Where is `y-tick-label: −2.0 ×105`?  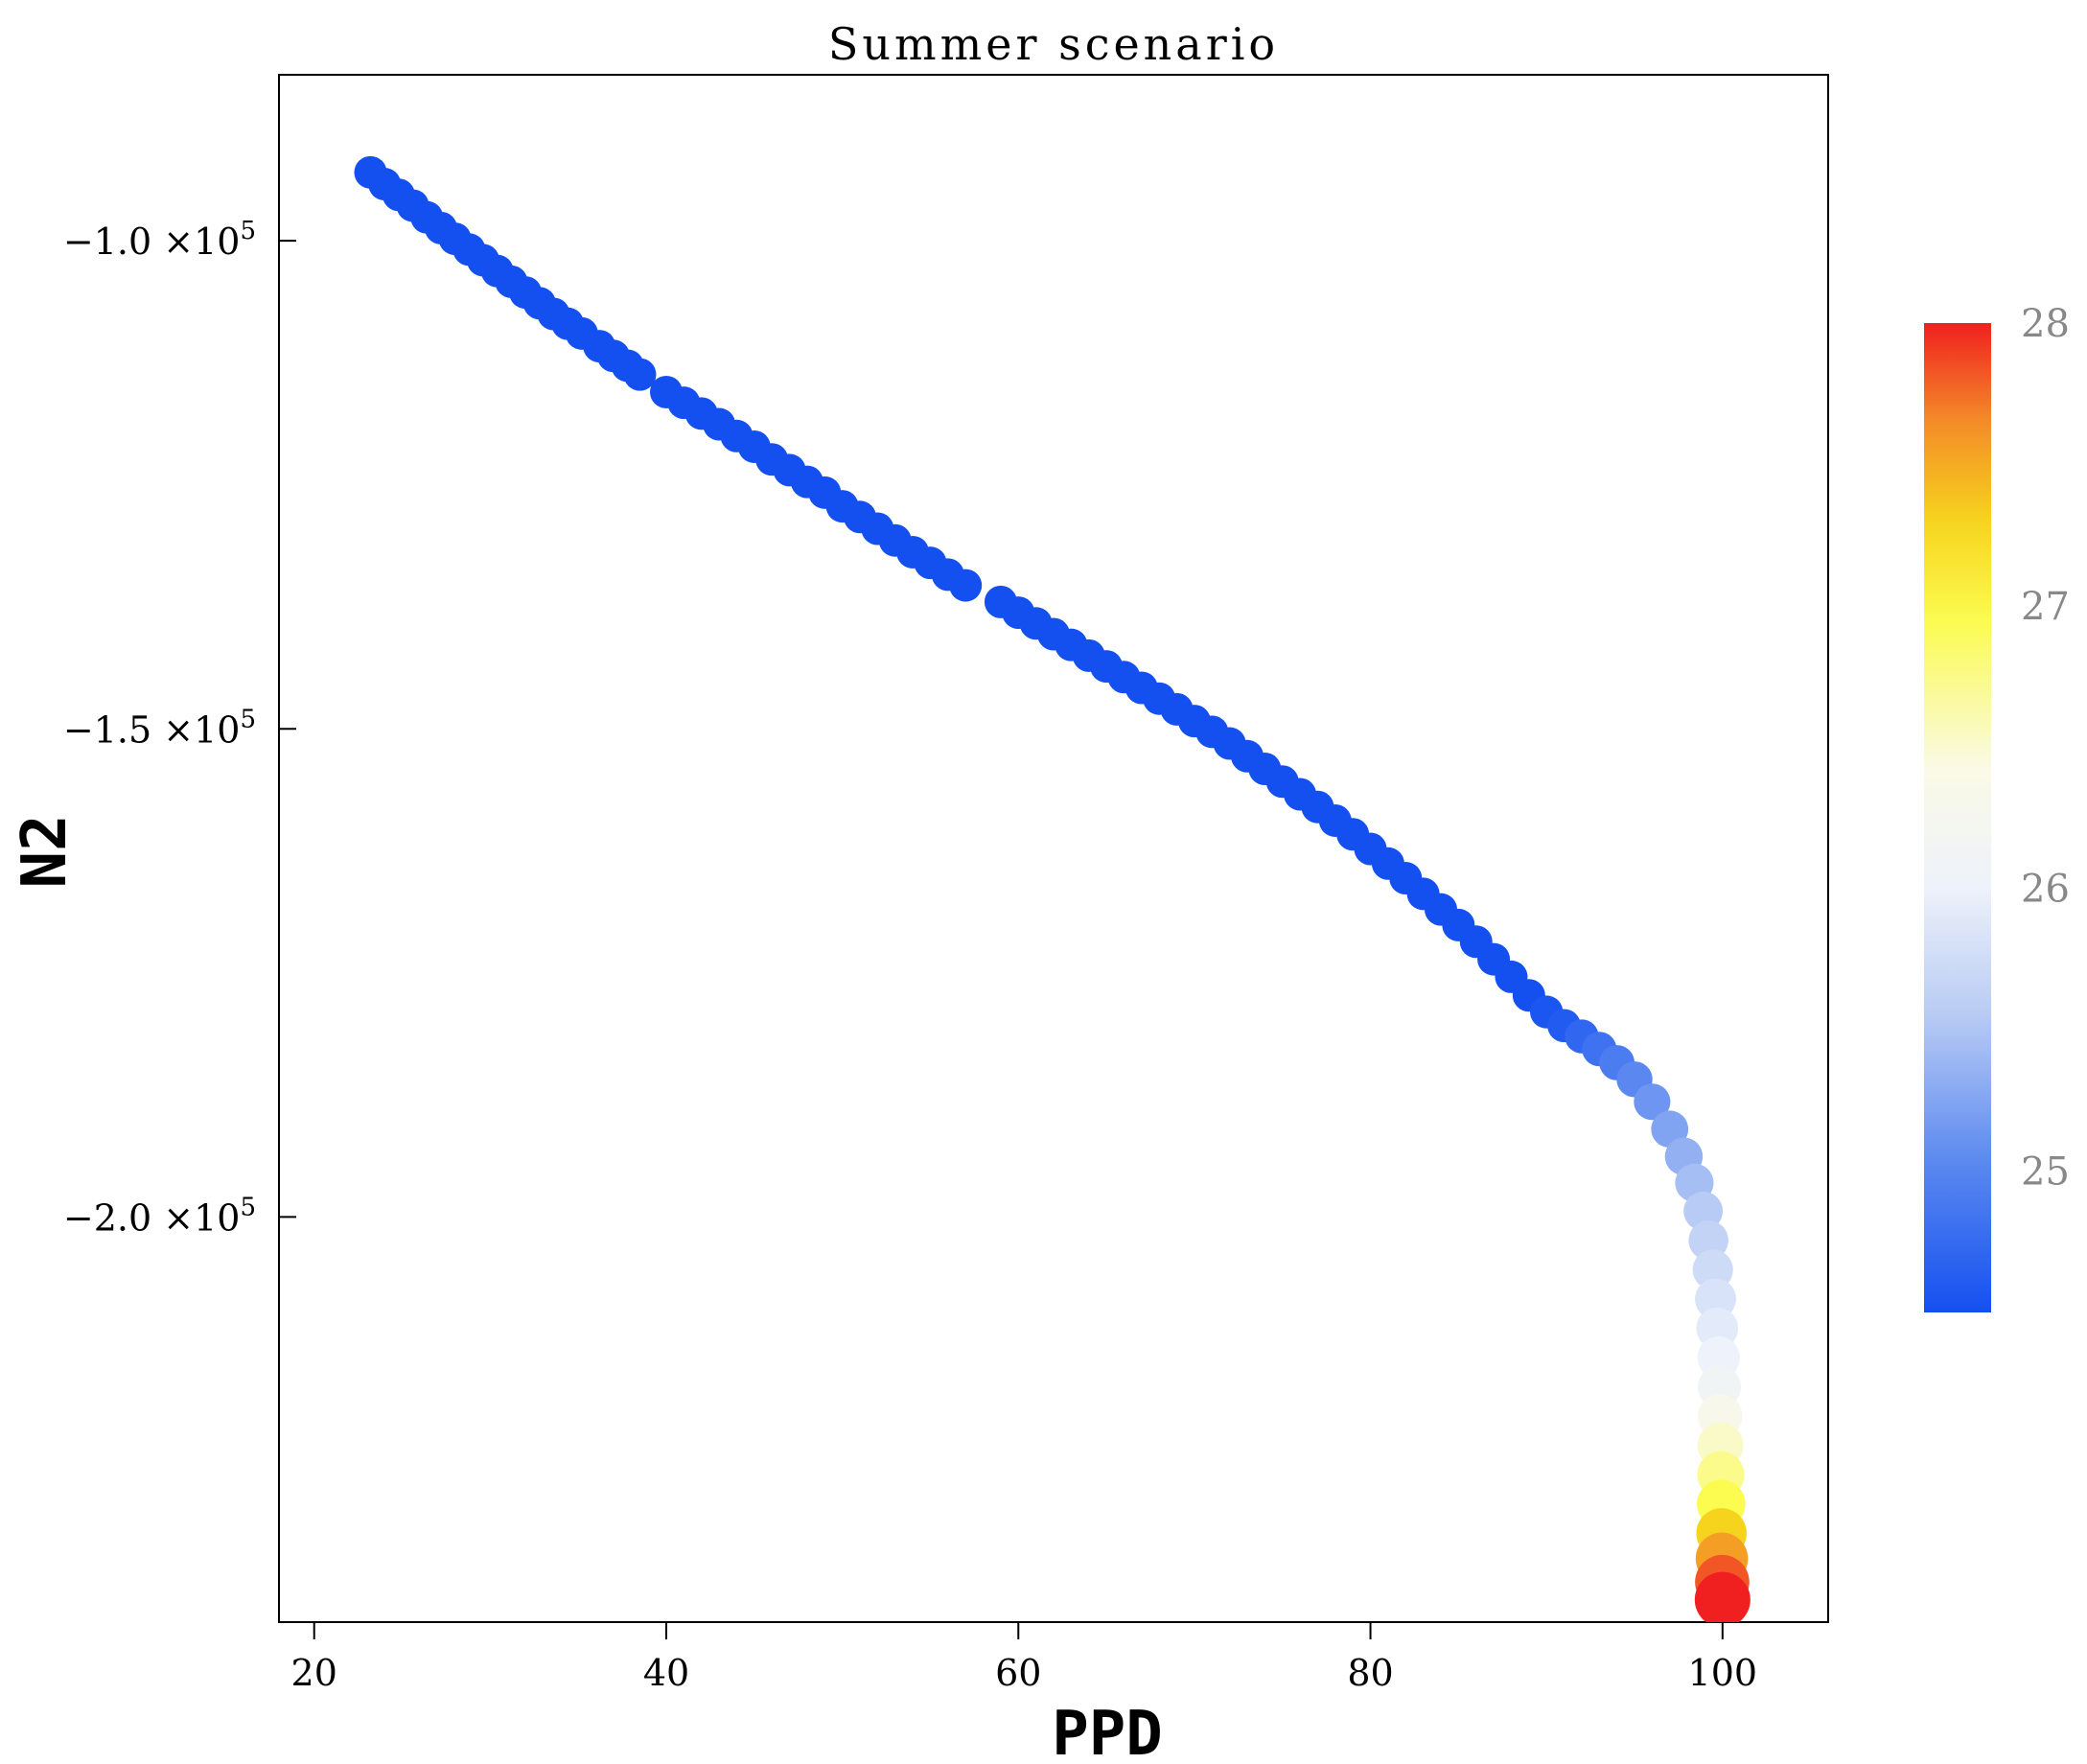
y-tick-label: −2.0 ×105 is located at coordinates (159, 1216).